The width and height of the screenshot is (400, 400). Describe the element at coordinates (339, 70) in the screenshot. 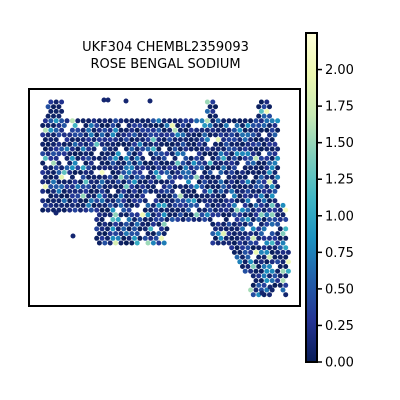

I see `colorbar-tick-label: 2.00` at that location.